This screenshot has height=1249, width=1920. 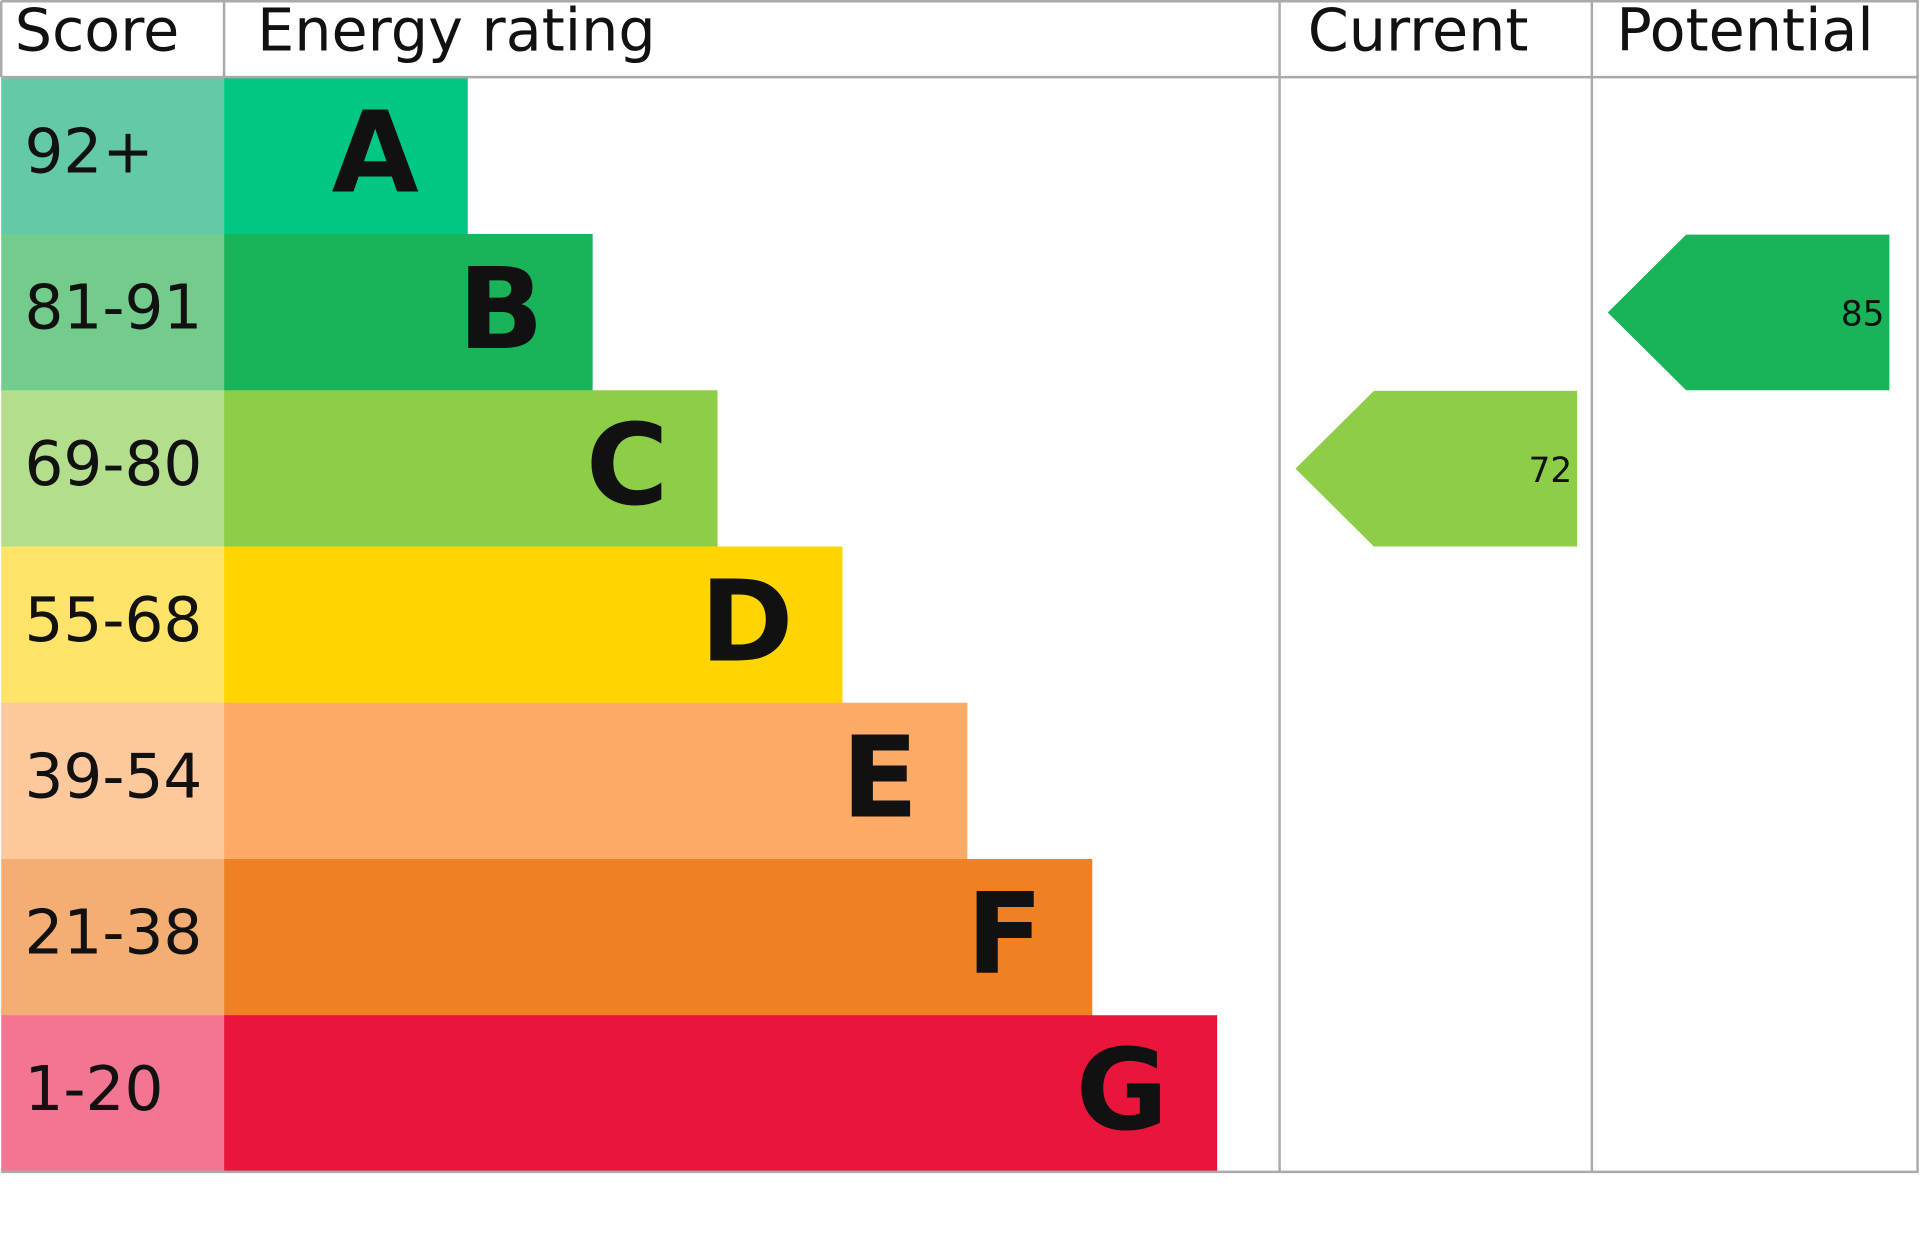 What do you see at coordinates (113, 308) in the screenshot?
I see `score-label: 81-91` at bounding box center [113, 308].